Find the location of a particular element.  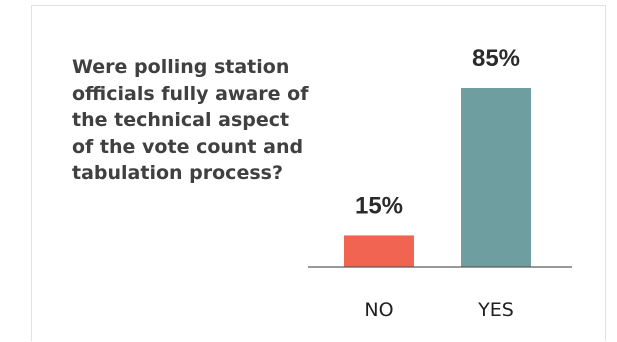

bar-no is located at coordinates (379, 251).